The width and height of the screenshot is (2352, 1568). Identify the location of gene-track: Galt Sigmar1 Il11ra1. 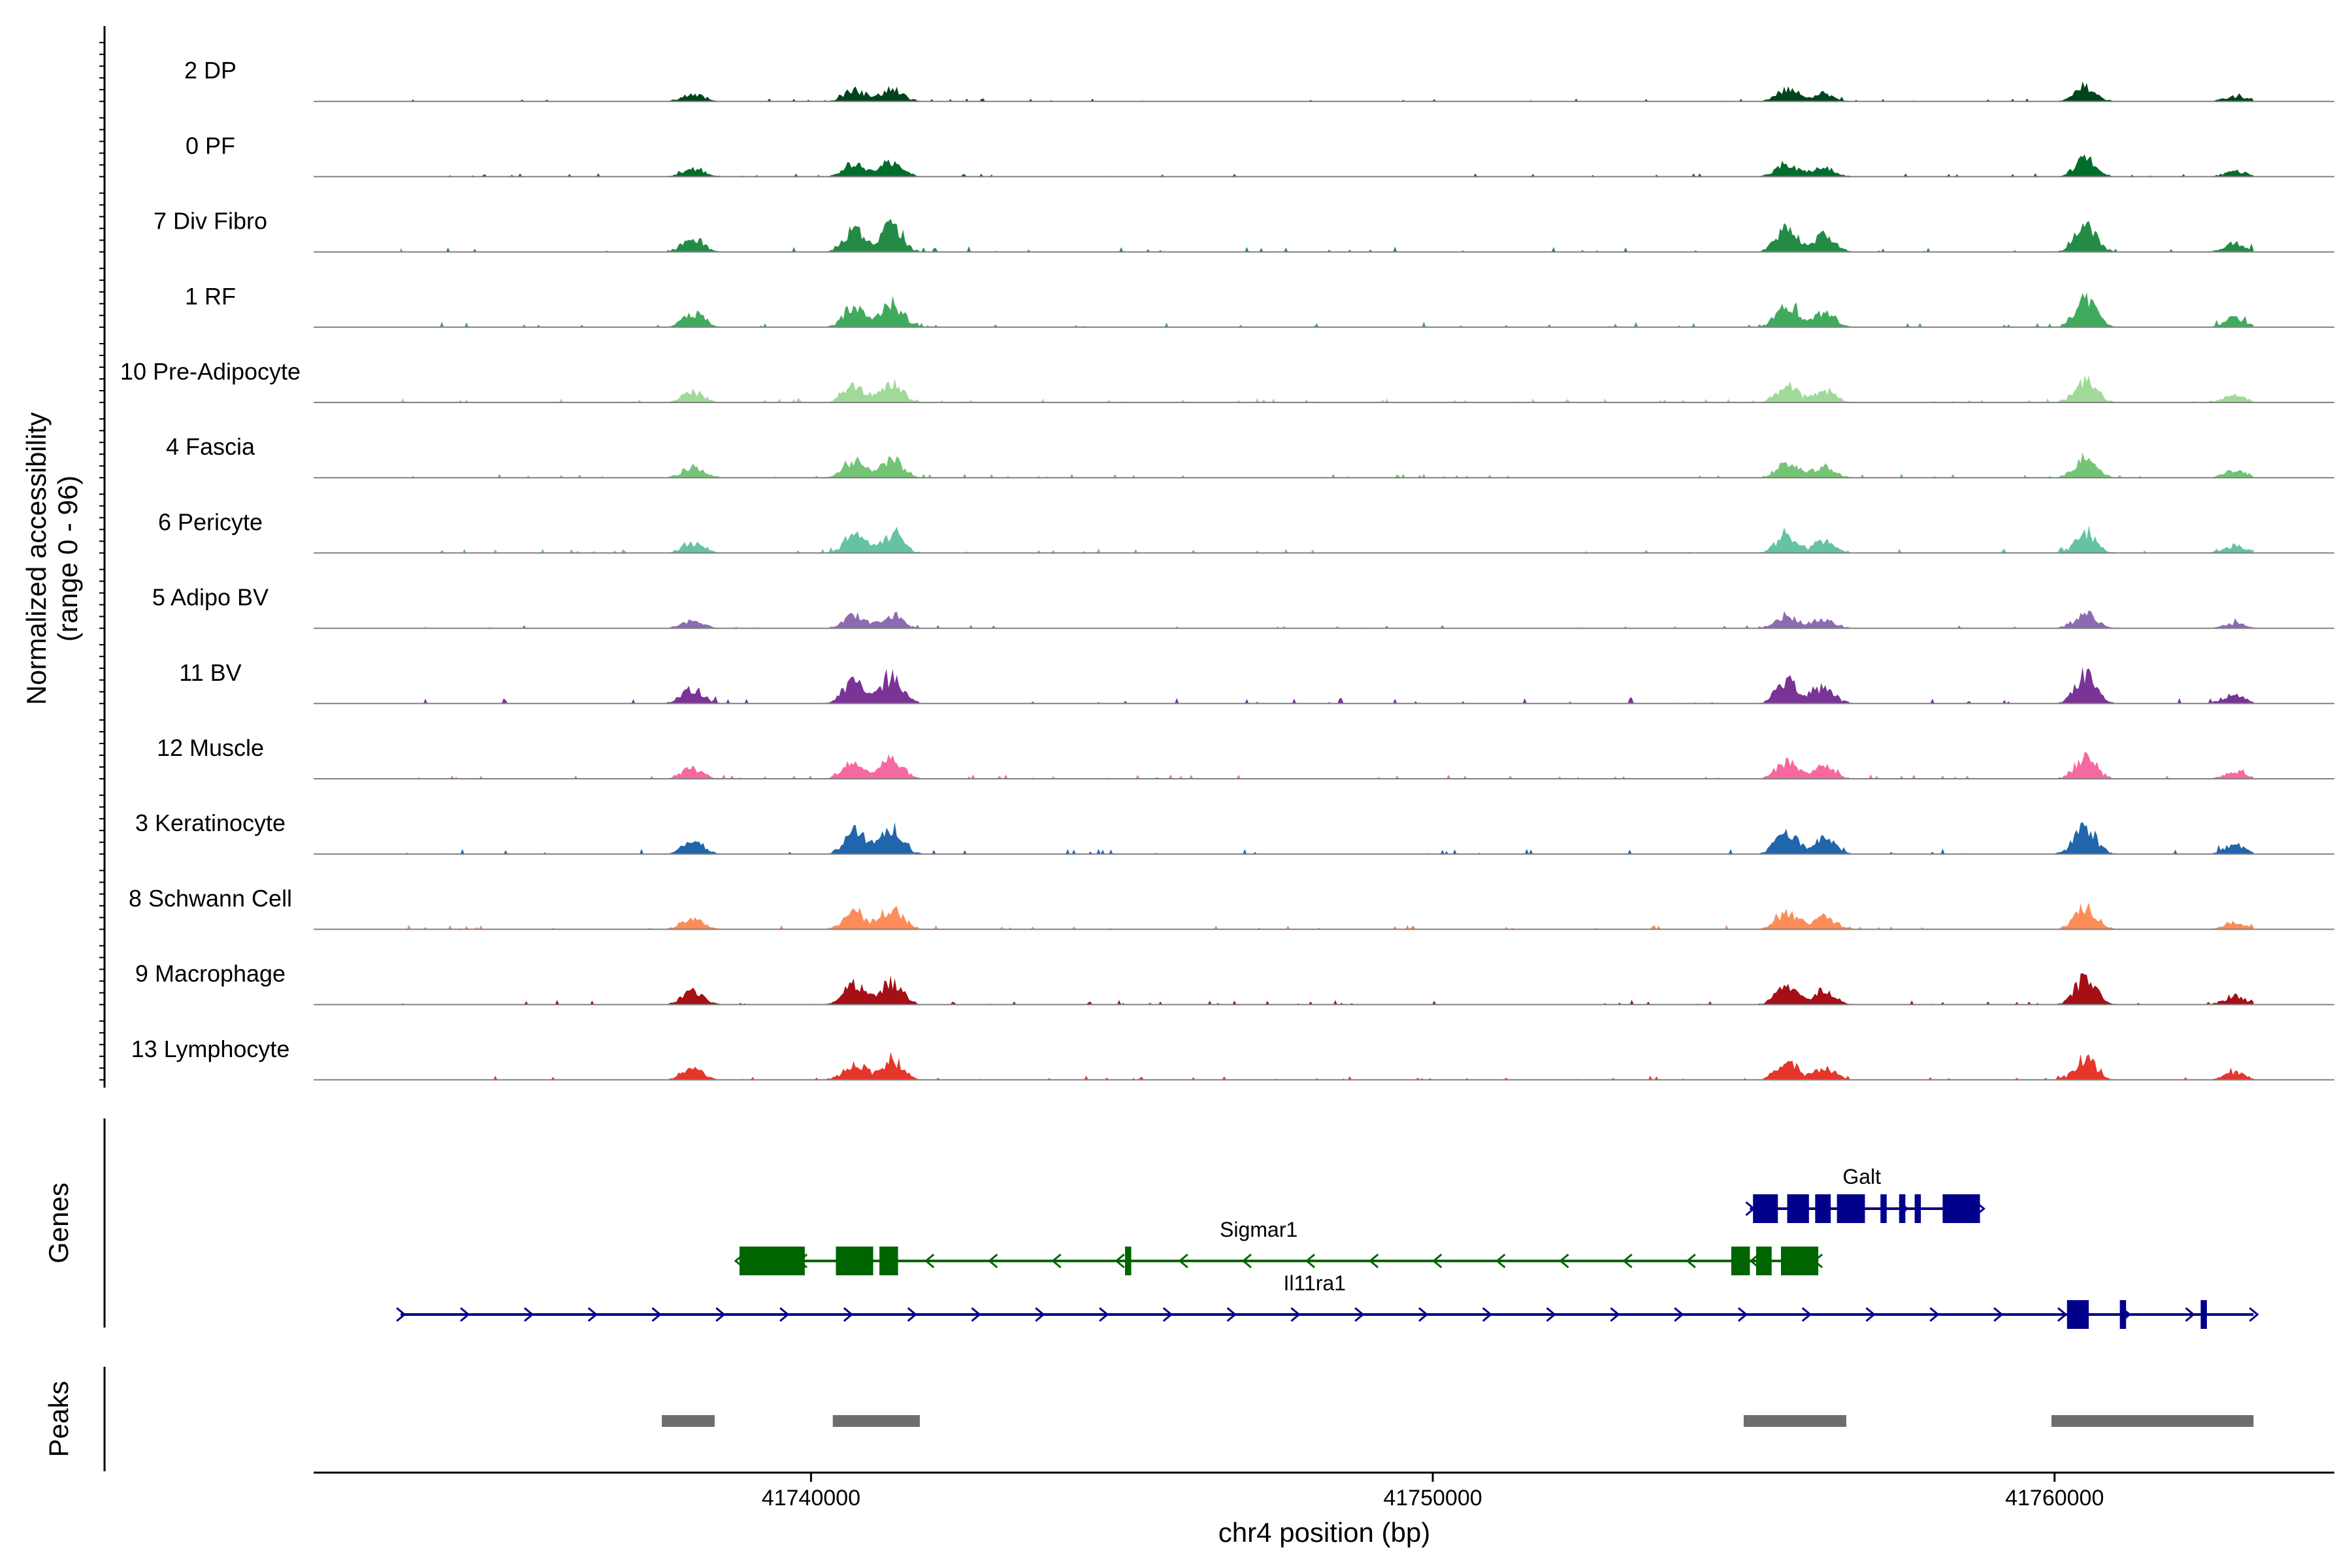
(1327, 1247).